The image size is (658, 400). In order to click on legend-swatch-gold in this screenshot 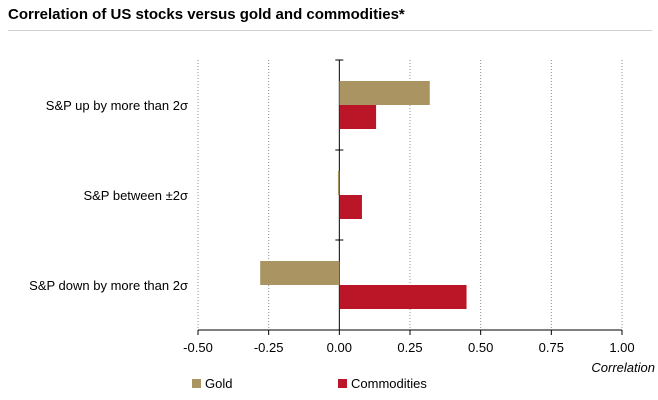, I will do `click(196, 383)`.